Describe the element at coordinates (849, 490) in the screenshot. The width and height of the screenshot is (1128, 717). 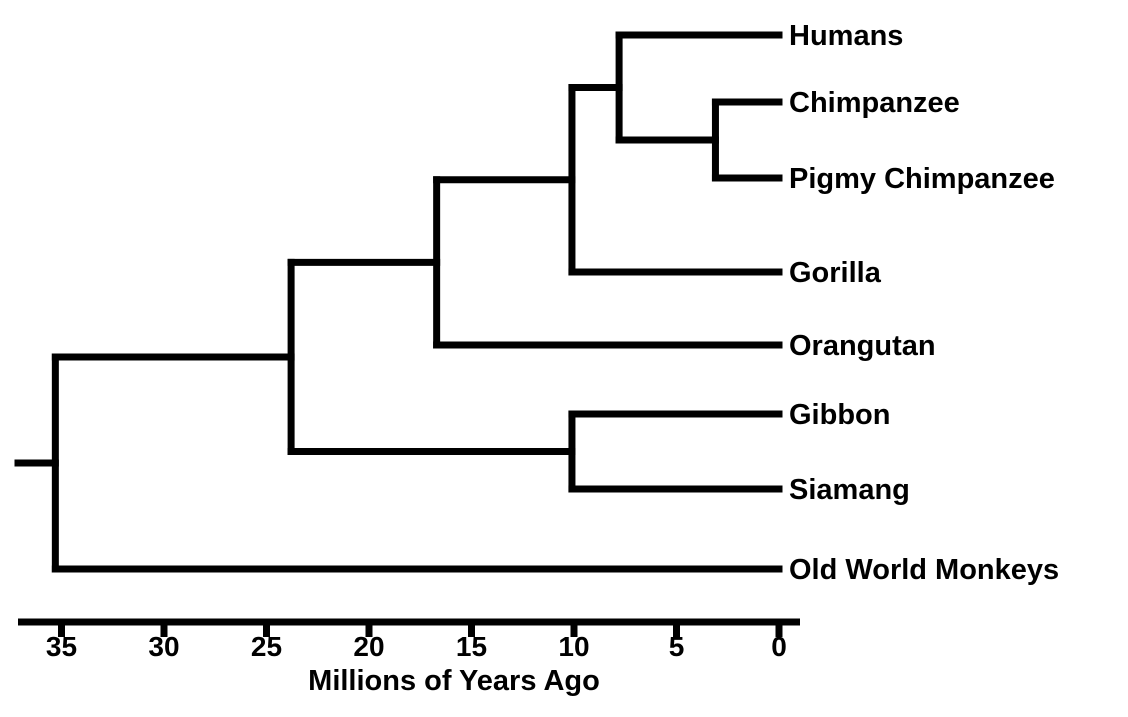
I see `taxon-label-siamang: Siamang` at that location.